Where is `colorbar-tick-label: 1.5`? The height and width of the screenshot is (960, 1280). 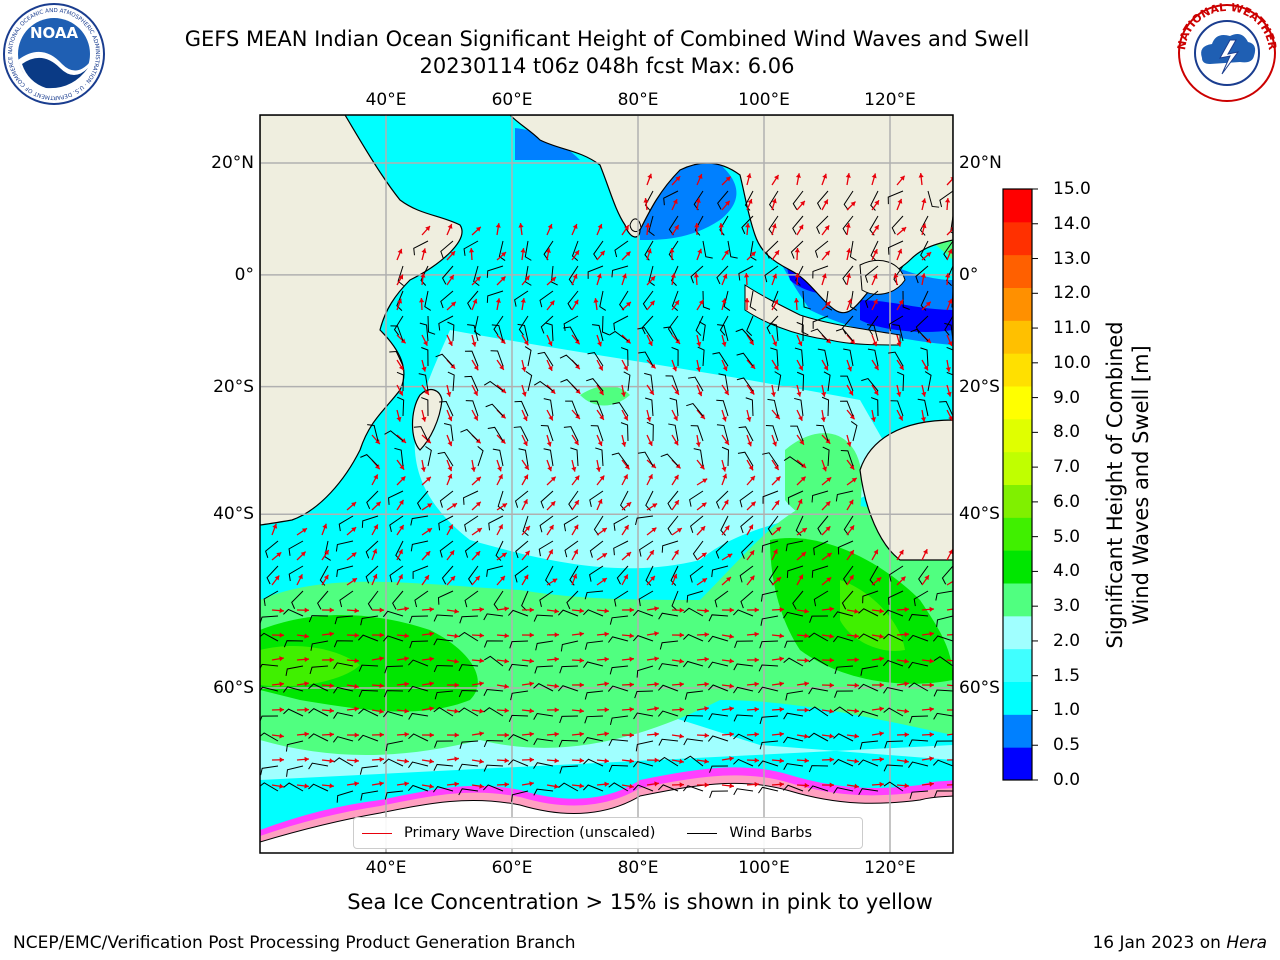
colorbar-tick-label: 1.5 is located at coordinates (1067, 675).